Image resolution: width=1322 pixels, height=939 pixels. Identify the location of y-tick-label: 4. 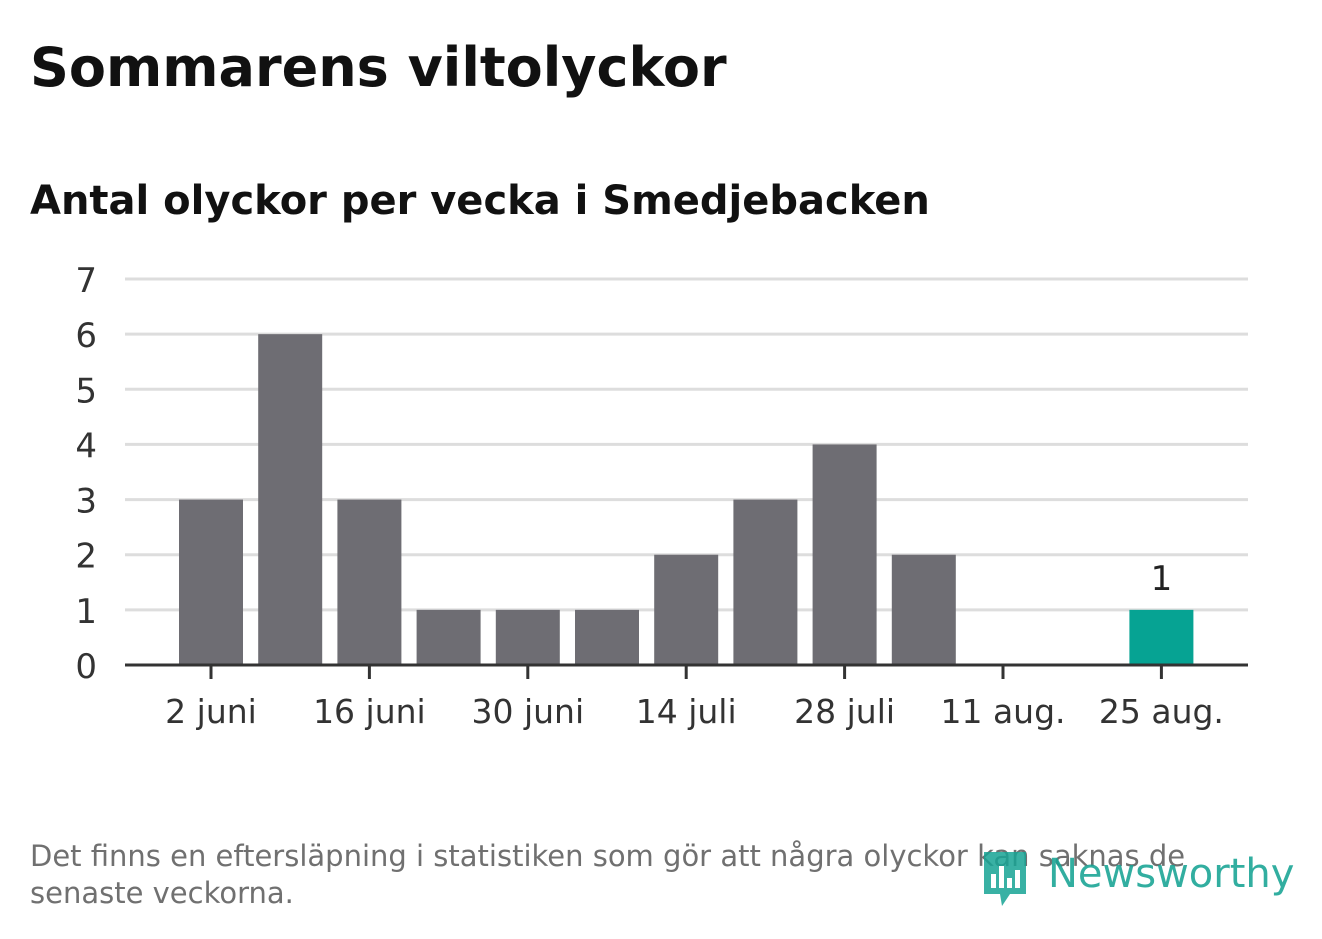
(86, 446).